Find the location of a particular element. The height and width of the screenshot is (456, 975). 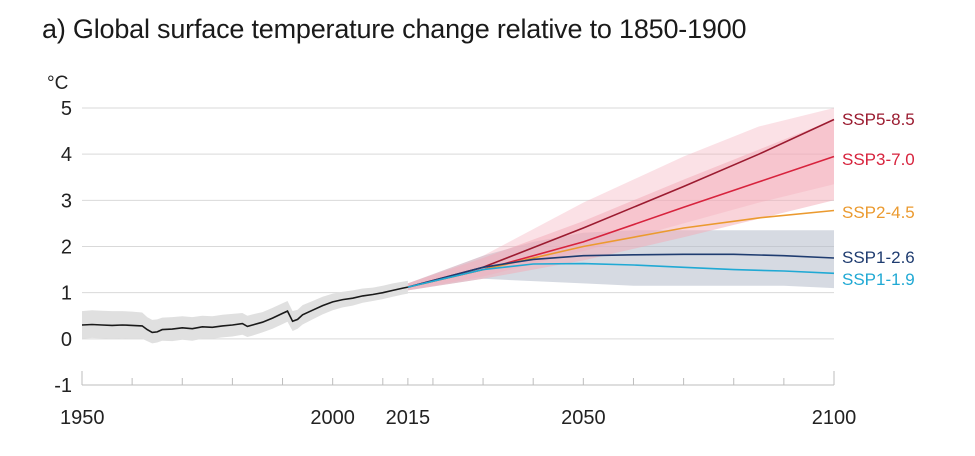

series-label-ssp3-7.0: SSP3-7.0 is located at coordinates (878, 159).